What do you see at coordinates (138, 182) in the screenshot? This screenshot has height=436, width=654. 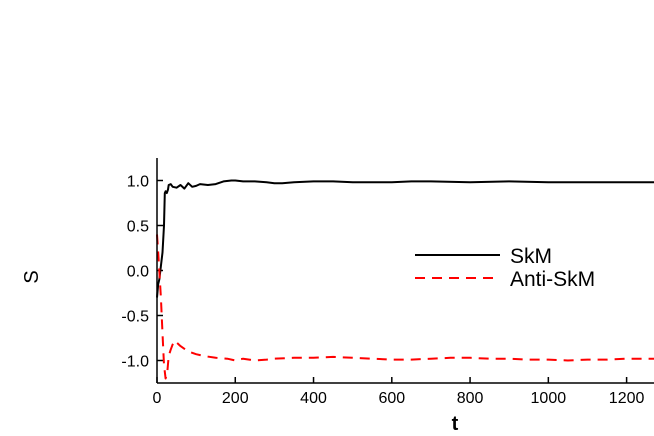 I see `y-tick-label: 1.0` at bounding box center [138, 182].